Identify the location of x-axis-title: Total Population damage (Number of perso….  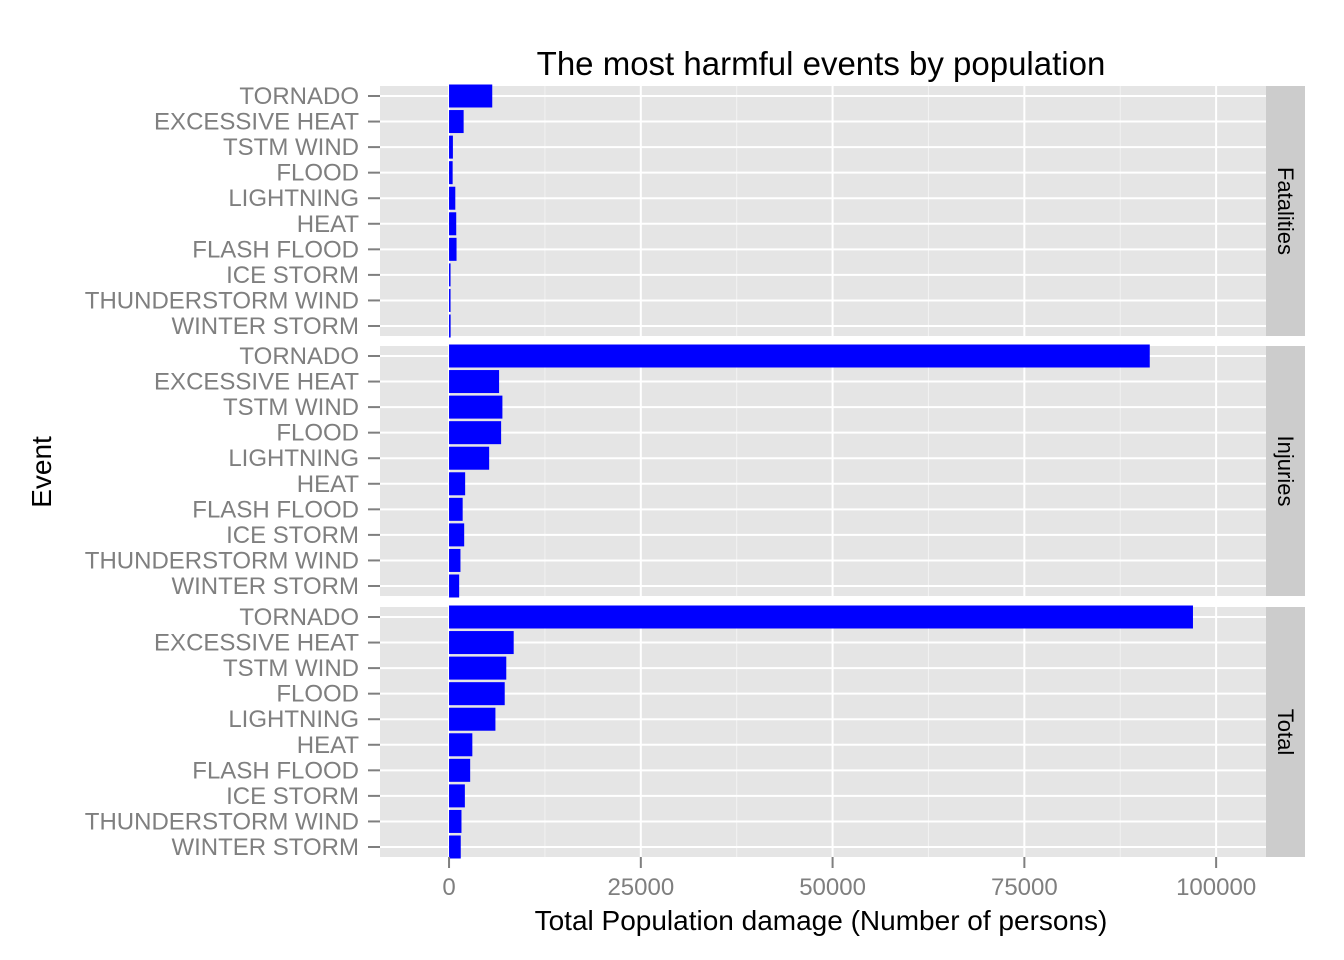
(821, 920).